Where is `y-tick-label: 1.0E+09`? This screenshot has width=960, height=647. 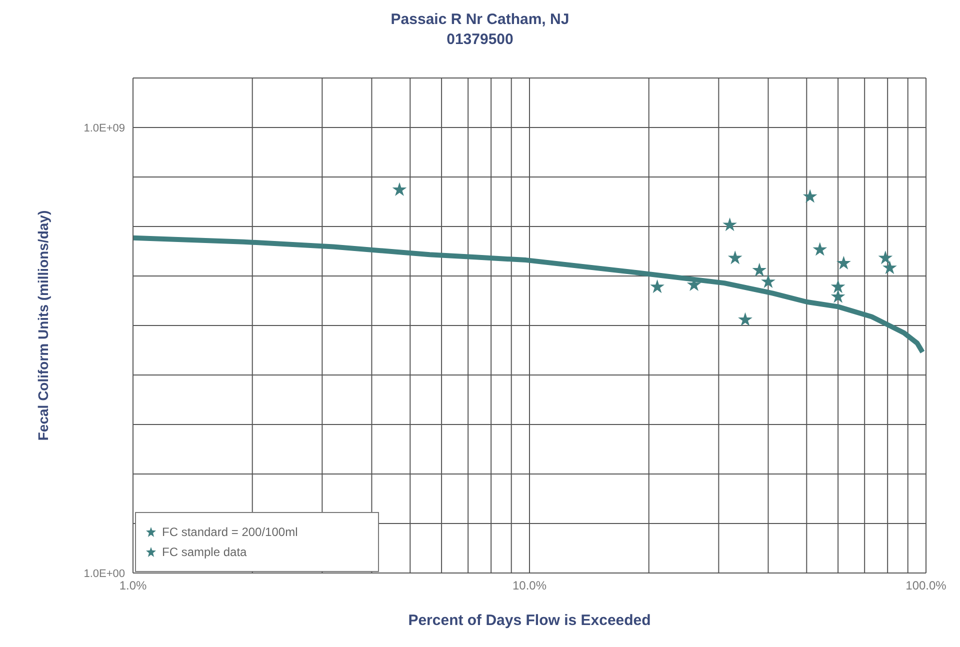
y-tick-label: 1.0E+09 is located at coordinates (104, 128).